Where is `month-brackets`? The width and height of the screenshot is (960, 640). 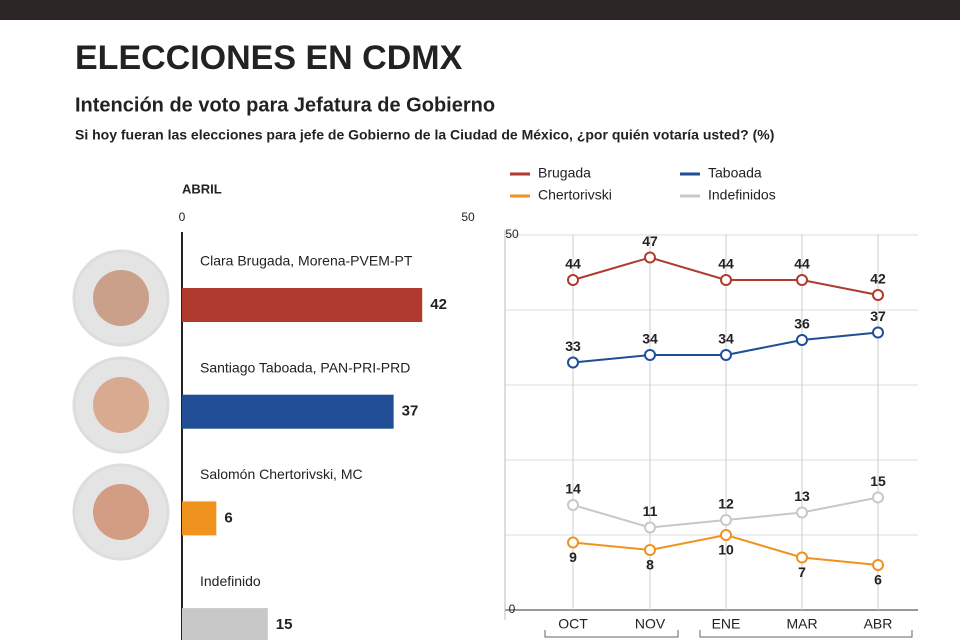
month-brackets is located at coordinates (728, 634).